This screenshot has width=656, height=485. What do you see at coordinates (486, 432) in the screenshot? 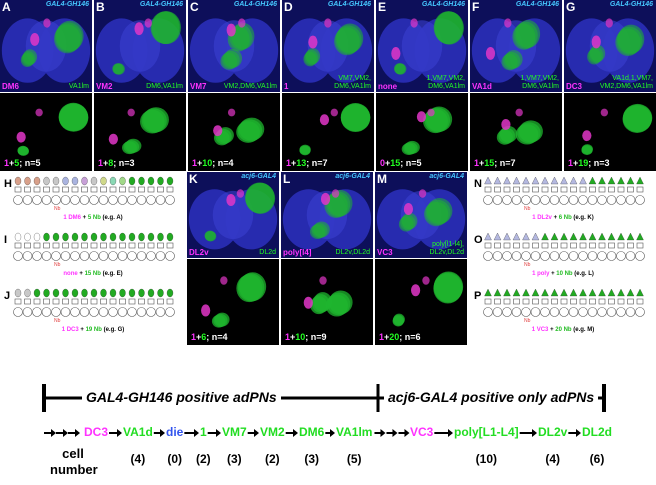
I see `lineage-poly-l1-l4-: poly[L1-L4]` at bounding box center [486, 432].